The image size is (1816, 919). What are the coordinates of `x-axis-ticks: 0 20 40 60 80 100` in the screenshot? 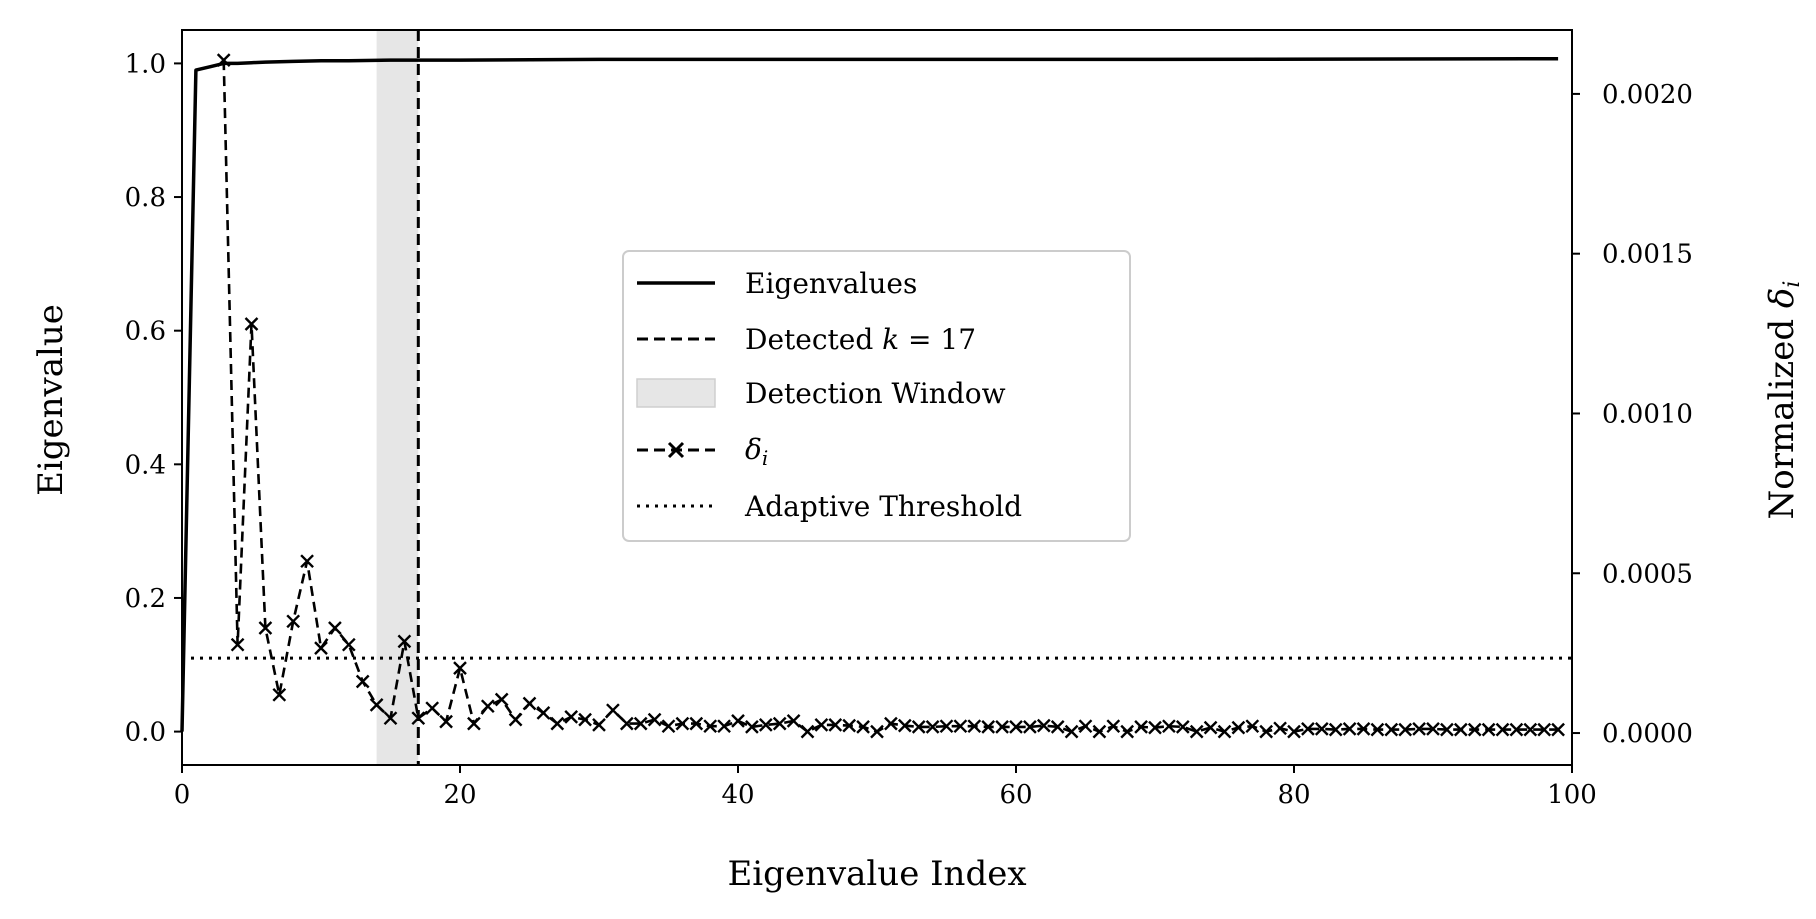 It's located at (885, 787).